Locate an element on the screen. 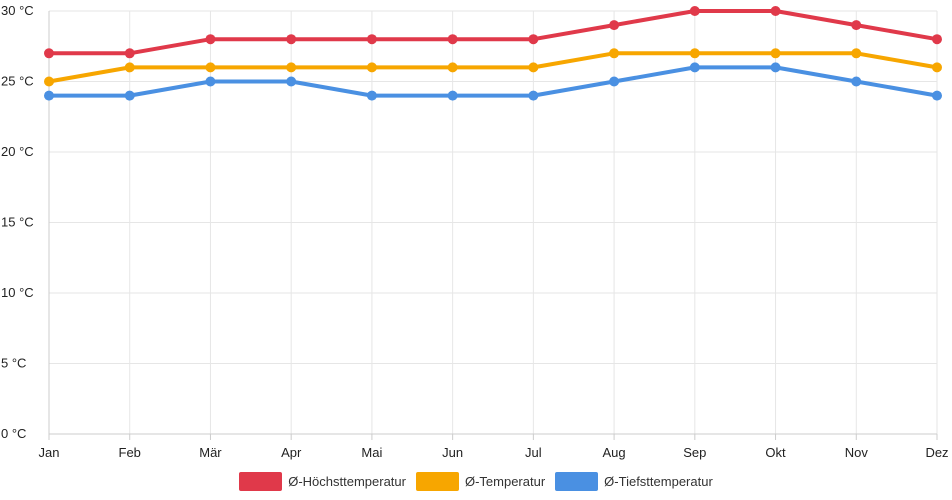  legend-item-low: Ø-Tiefsttemperatur is located at coordinates (634, 481).